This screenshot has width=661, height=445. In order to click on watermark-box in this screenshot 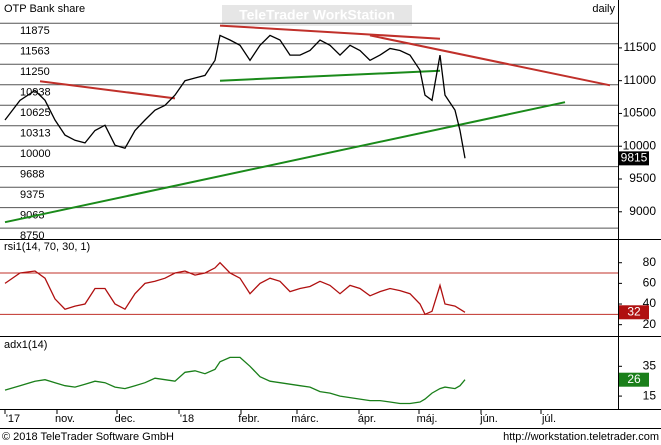, I will do `click(317, 15)`.